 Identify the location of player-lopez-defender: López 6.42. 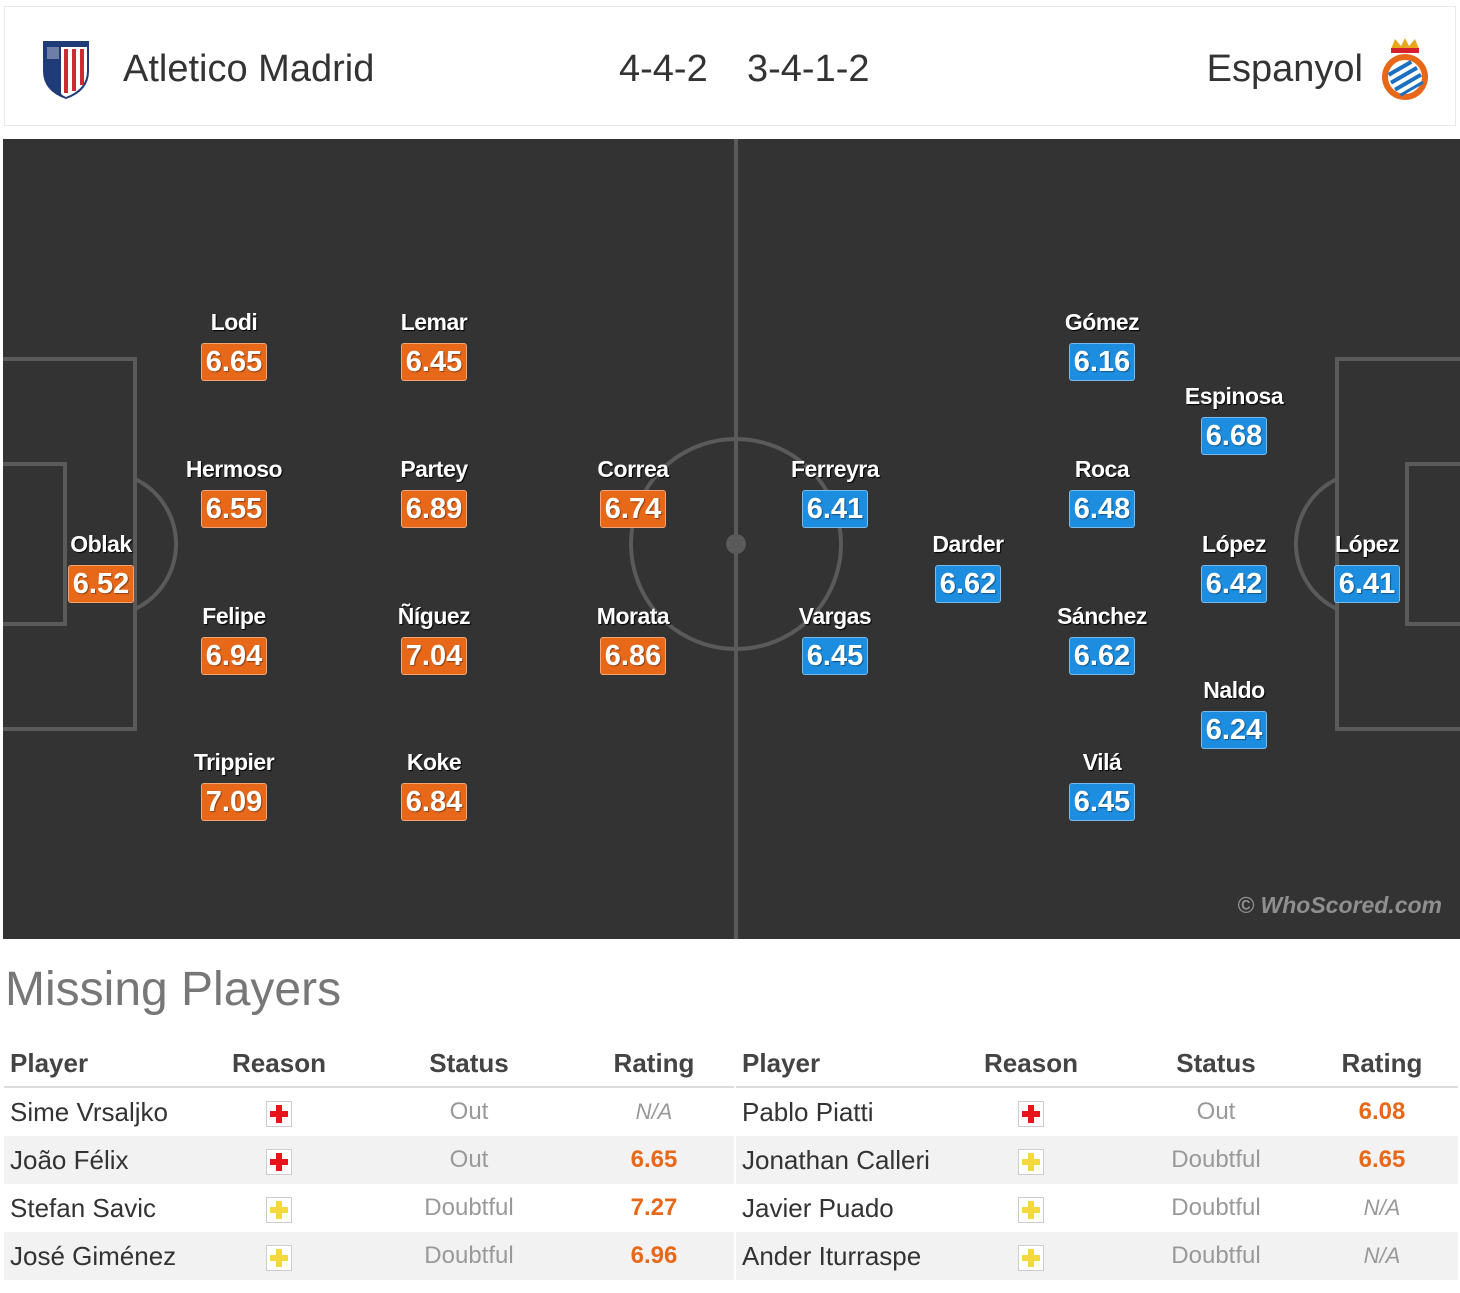
(1234, 567).